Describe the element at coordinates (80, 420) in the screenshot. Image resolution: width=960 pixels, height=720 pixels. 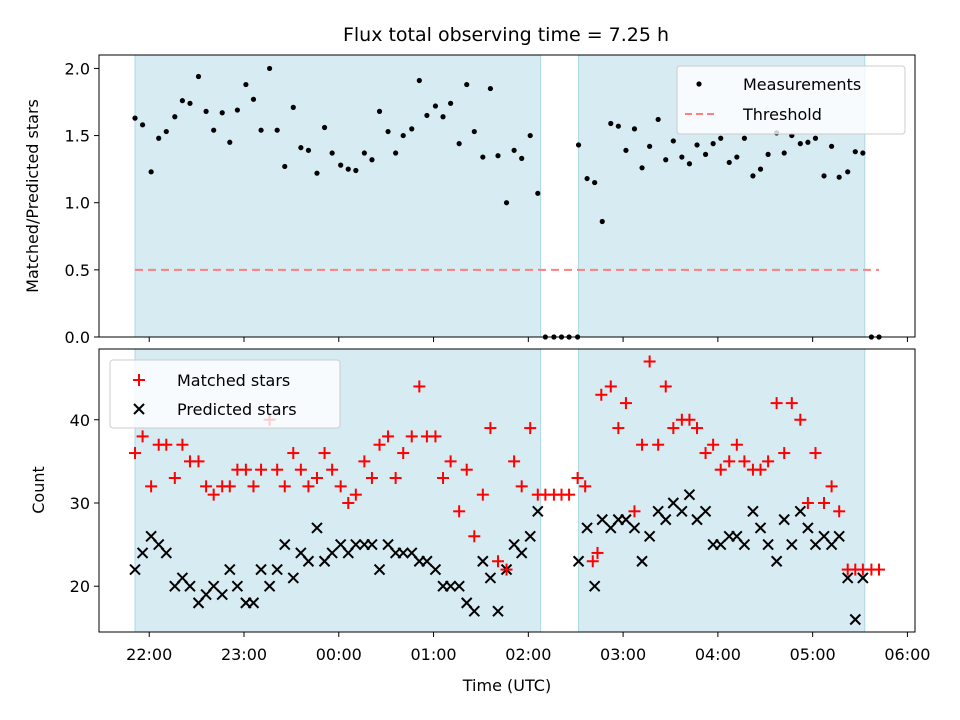
I see `bottom-y-tick-label: 40` at that location.